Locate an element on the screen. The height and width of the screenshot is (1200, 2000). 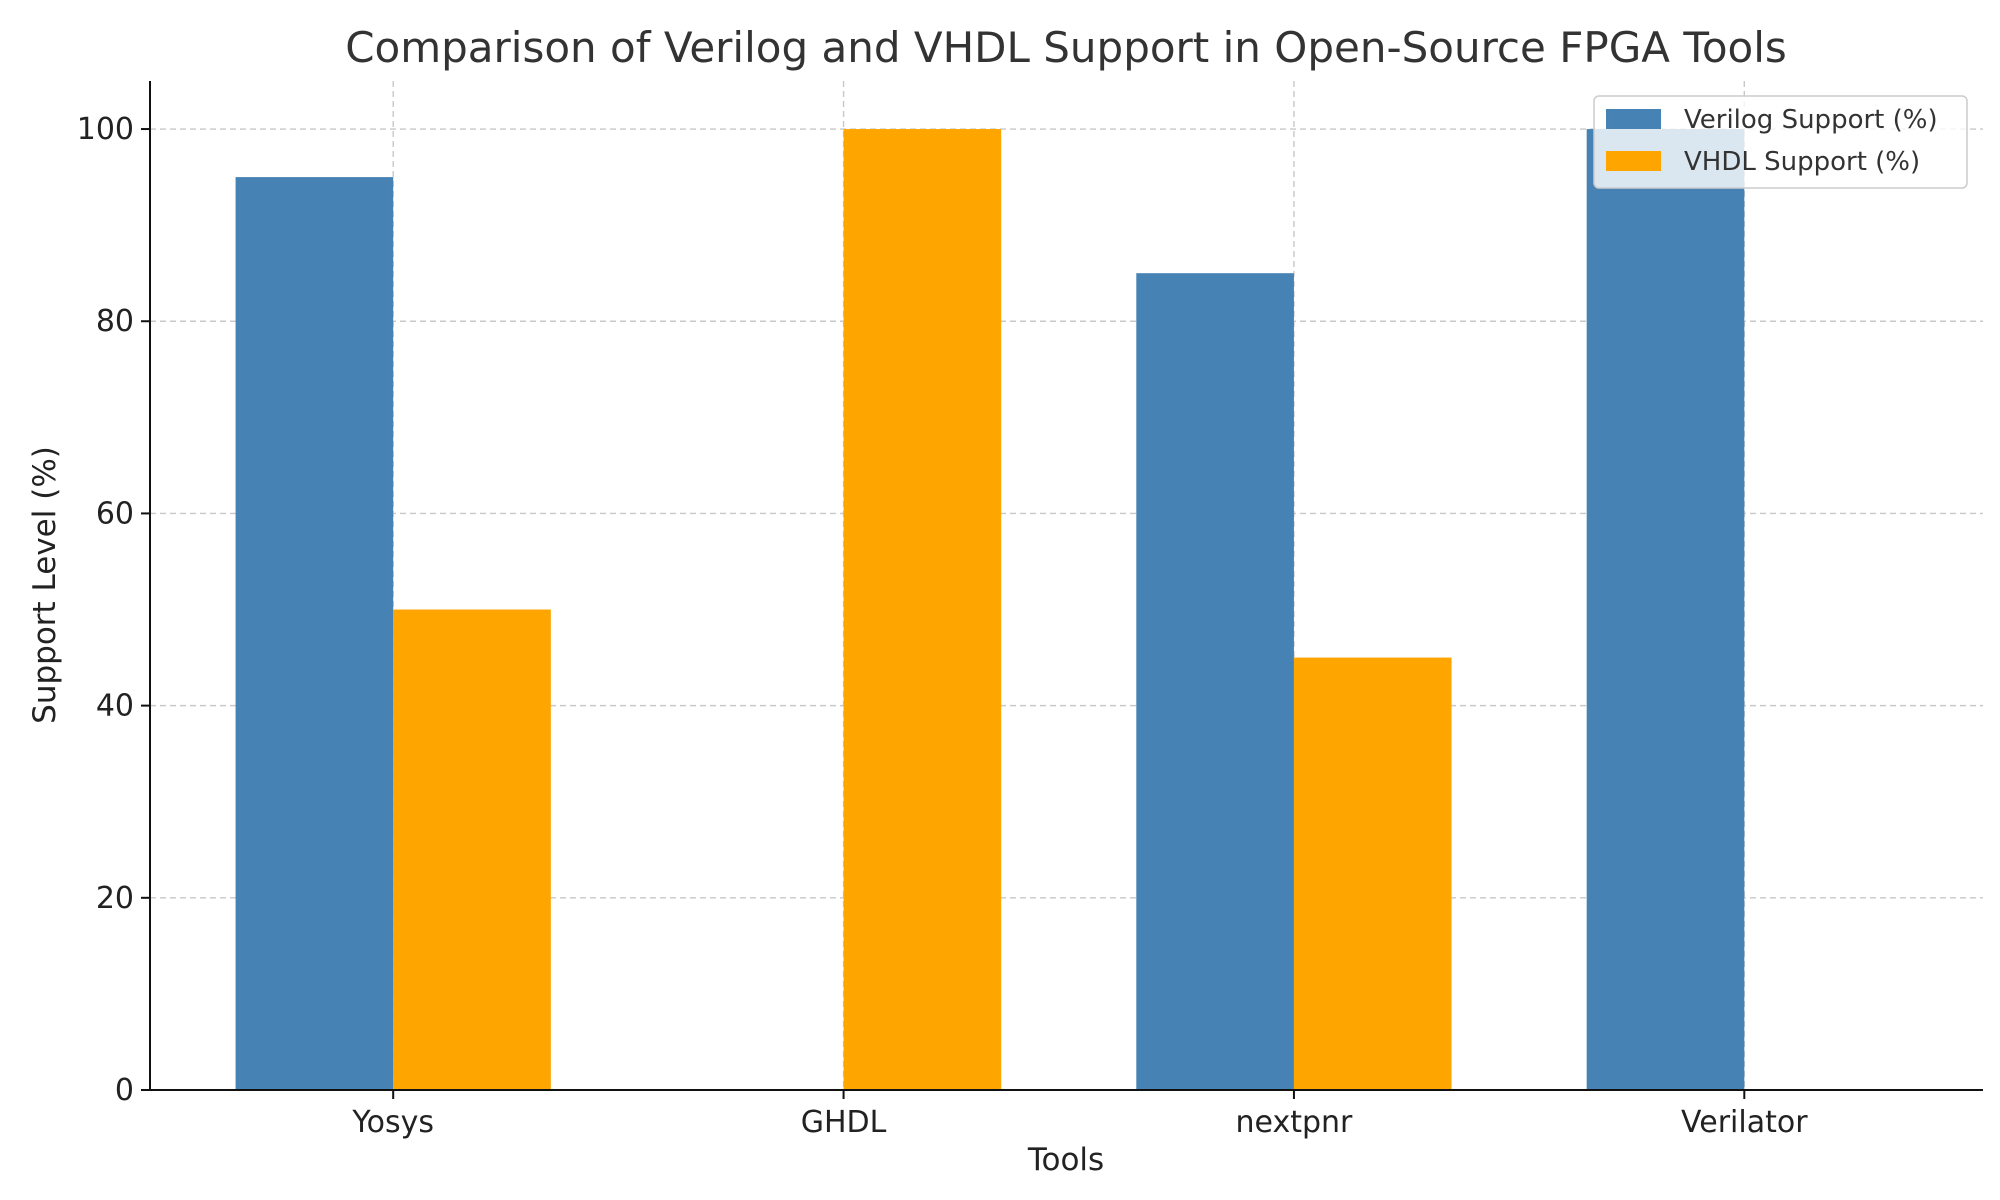
bar-verilog-verilator is located at coordinates (1665, 610).